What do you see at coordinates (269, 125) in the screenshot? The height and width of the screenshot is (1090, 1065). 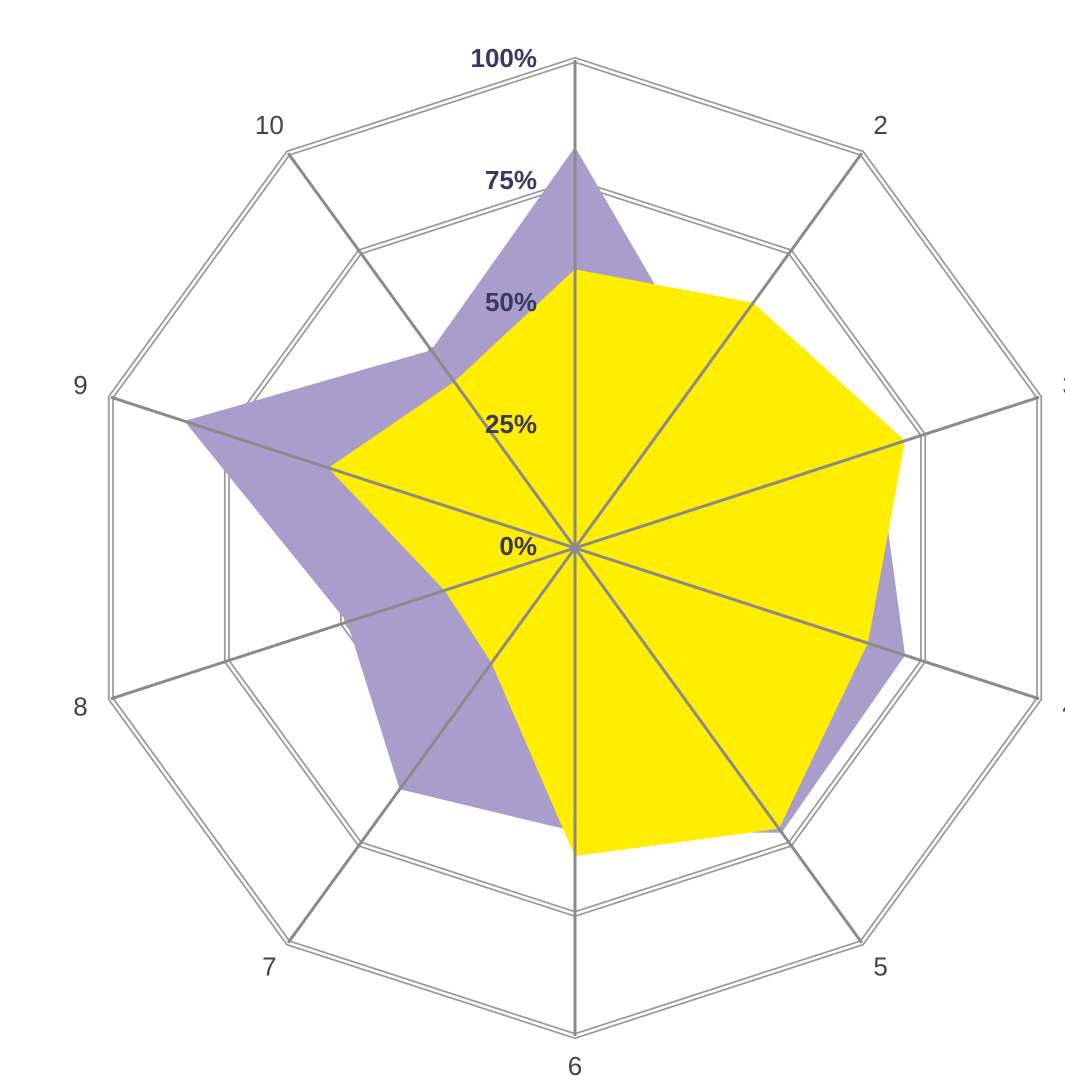 I see `category-label: 10` at bounding box center [269, 125].